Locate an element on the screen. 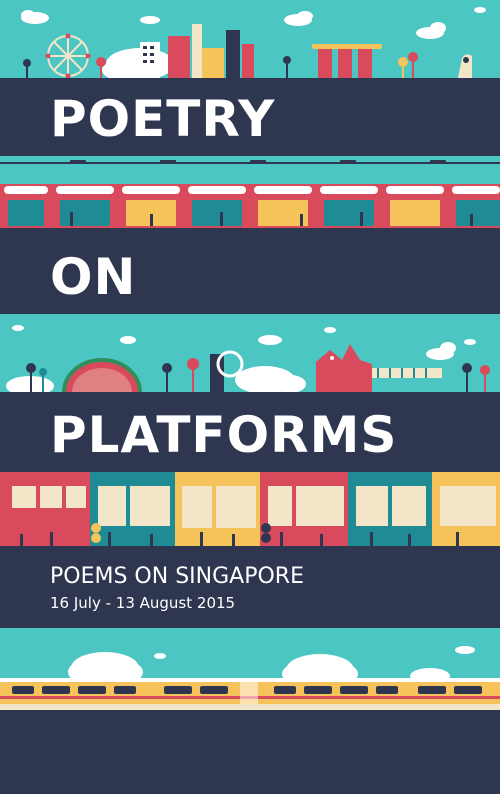 This screenshot has width=500, height=794. playground-illustration is located at coordinates (250, 353).